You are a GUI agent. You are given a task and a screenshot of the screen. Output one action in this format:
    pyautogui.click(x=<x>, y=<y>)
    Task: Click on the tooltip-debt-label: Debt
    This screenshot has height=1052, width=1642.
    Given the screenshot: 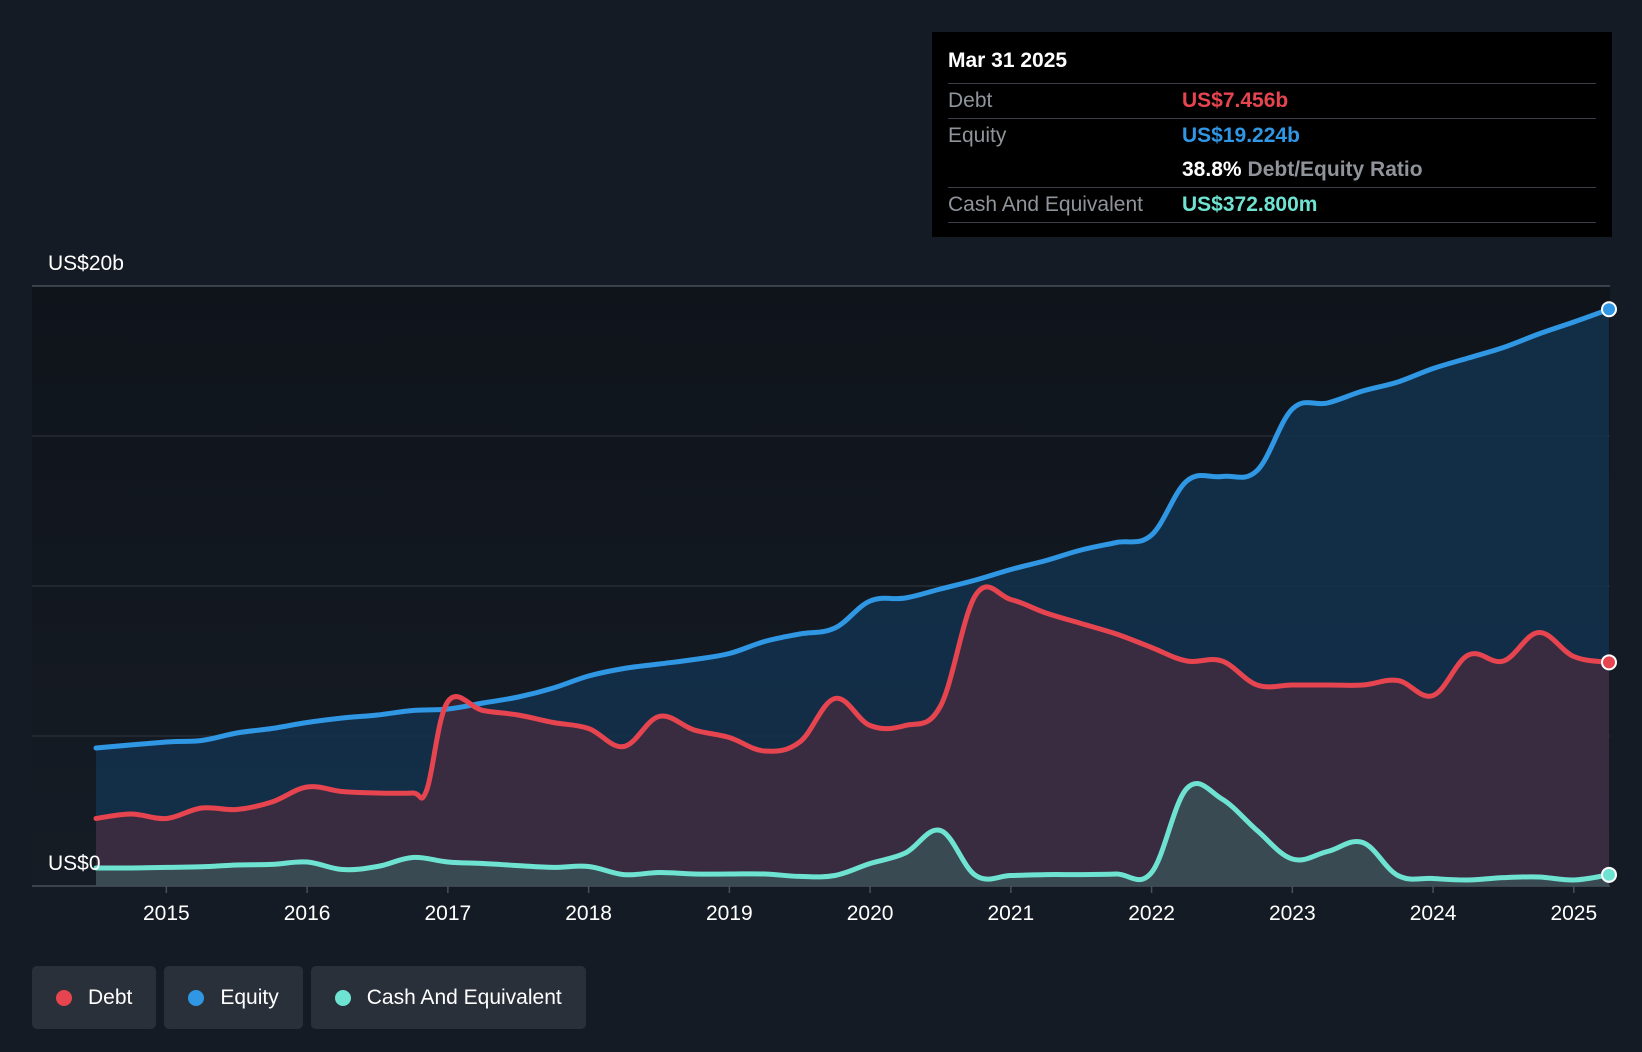 What is the action you would take?
    pyautogui.click(x=970, y=100)
    